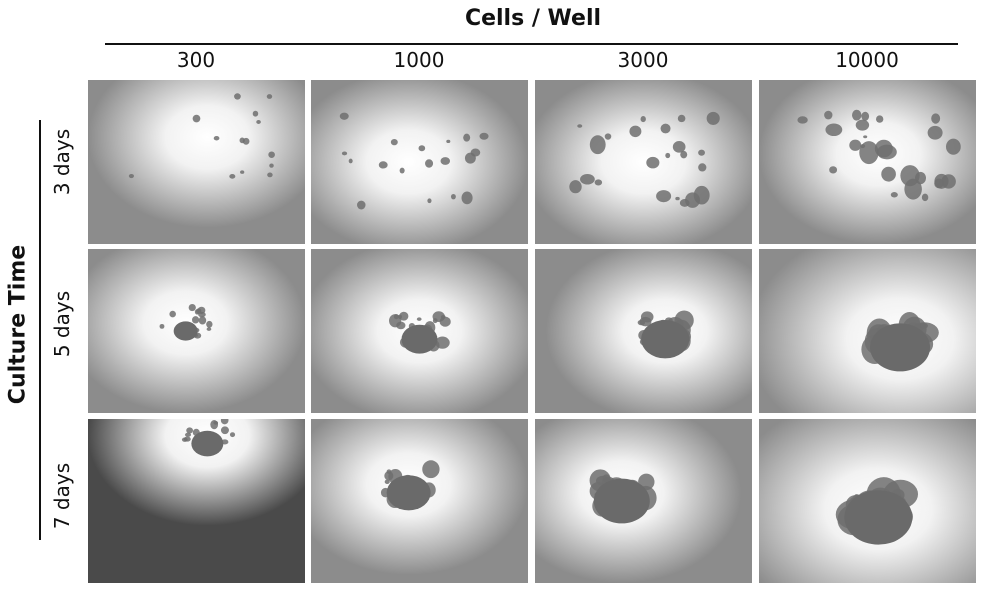  I want to click on column-label: 1000, so click(419, 60).